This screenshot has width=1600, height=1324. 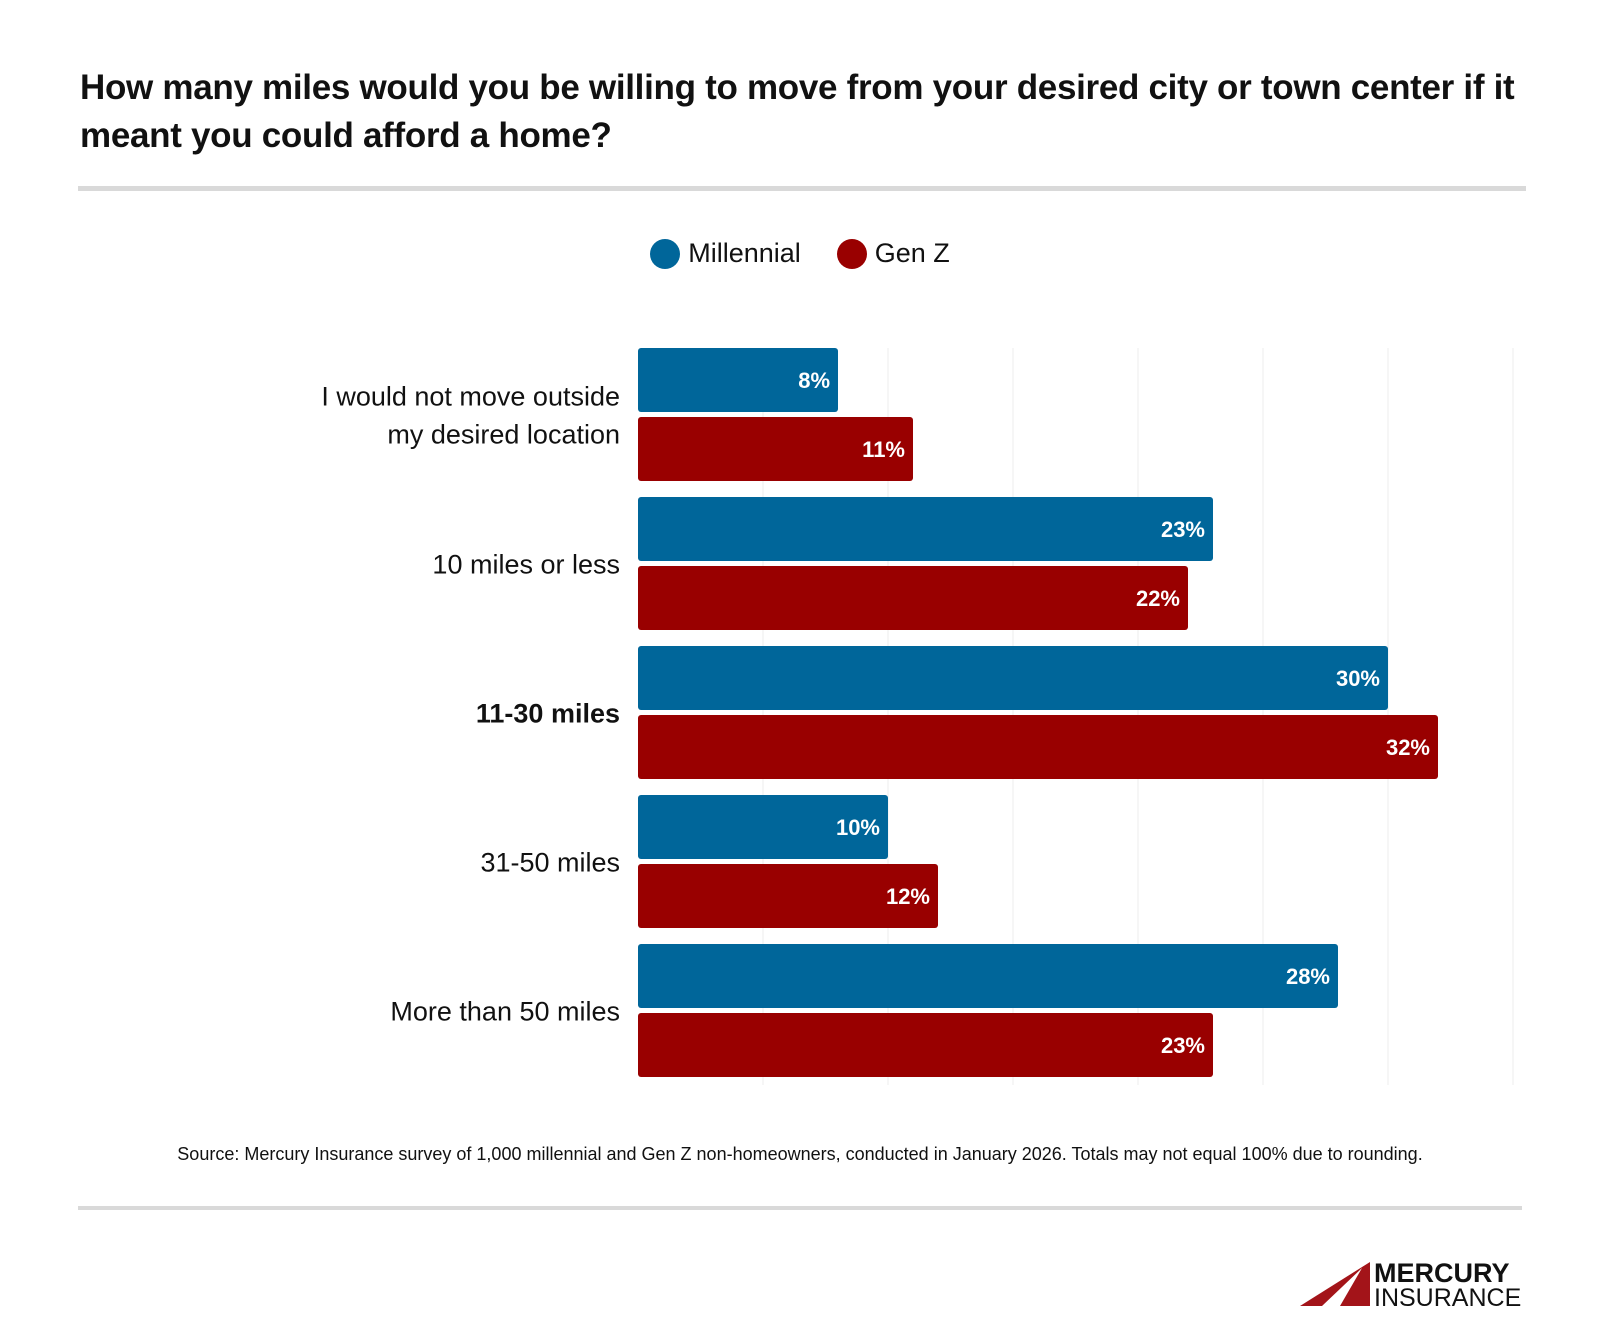 What do you see at coordinates (912, 253) in the screenshot?
I see `legend-label: Gen Z` at bounding box center [912, 253].